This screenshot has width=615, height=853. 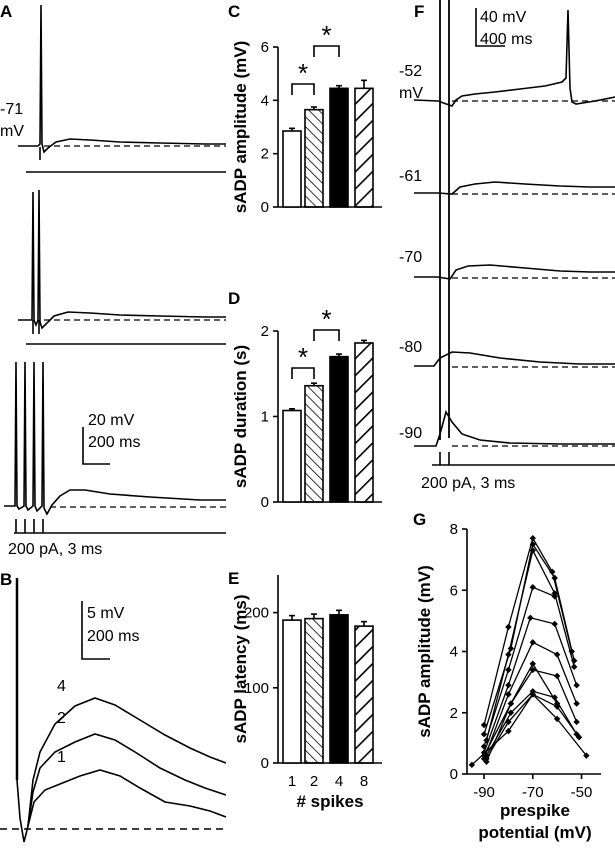 I want to click on chart-d: 0 1 2 sADP duration (s) * *, so click(x=306, y=407).